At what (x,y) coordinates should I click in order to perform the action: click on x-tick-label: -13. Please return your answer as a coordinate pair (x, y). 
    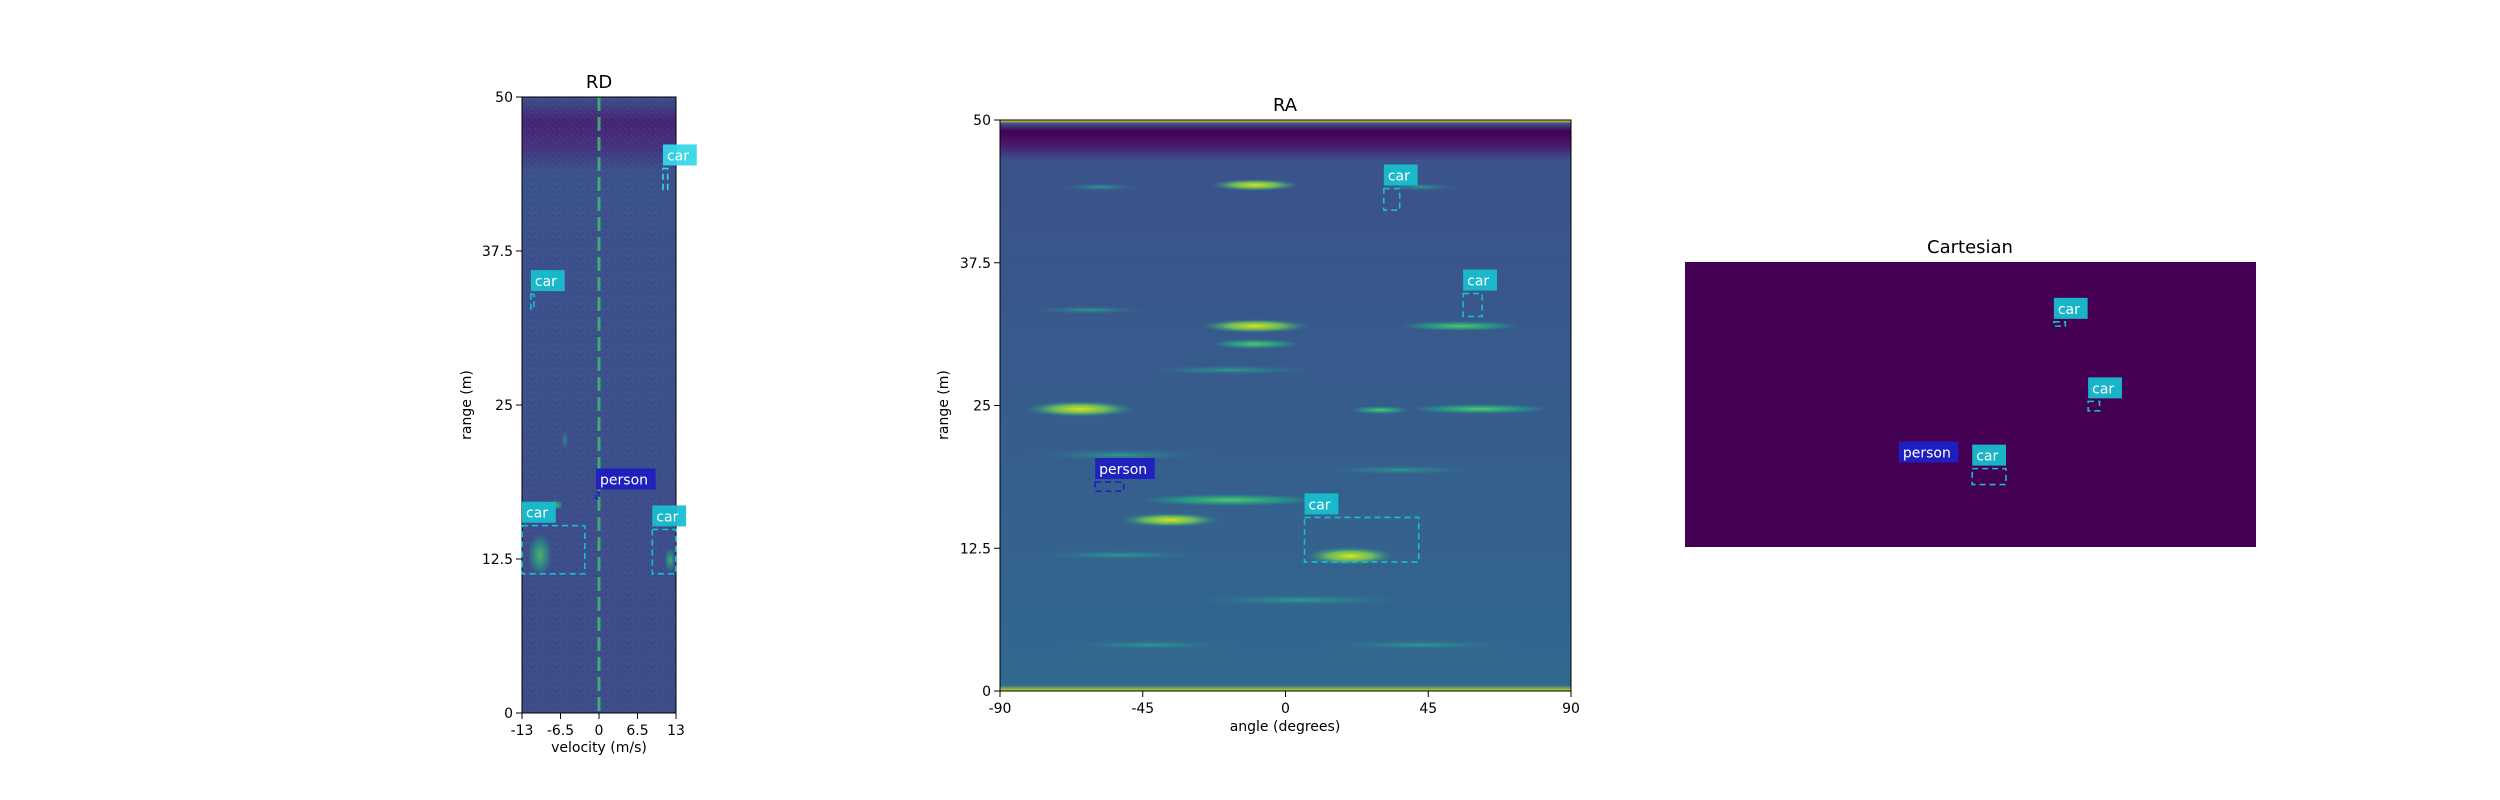
    Looking at the image, I should click on (522, 731).